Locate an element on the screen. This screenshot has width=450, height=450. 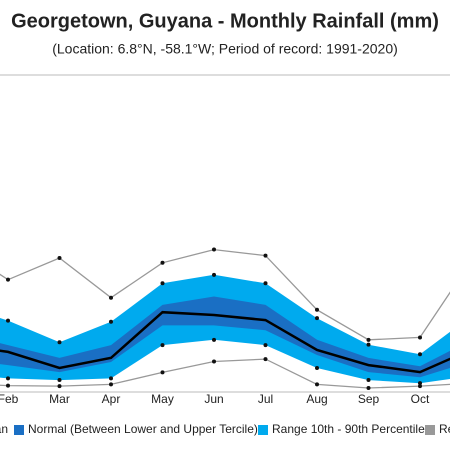
x-tick-label: Sep is located at coordinates (369, 399).